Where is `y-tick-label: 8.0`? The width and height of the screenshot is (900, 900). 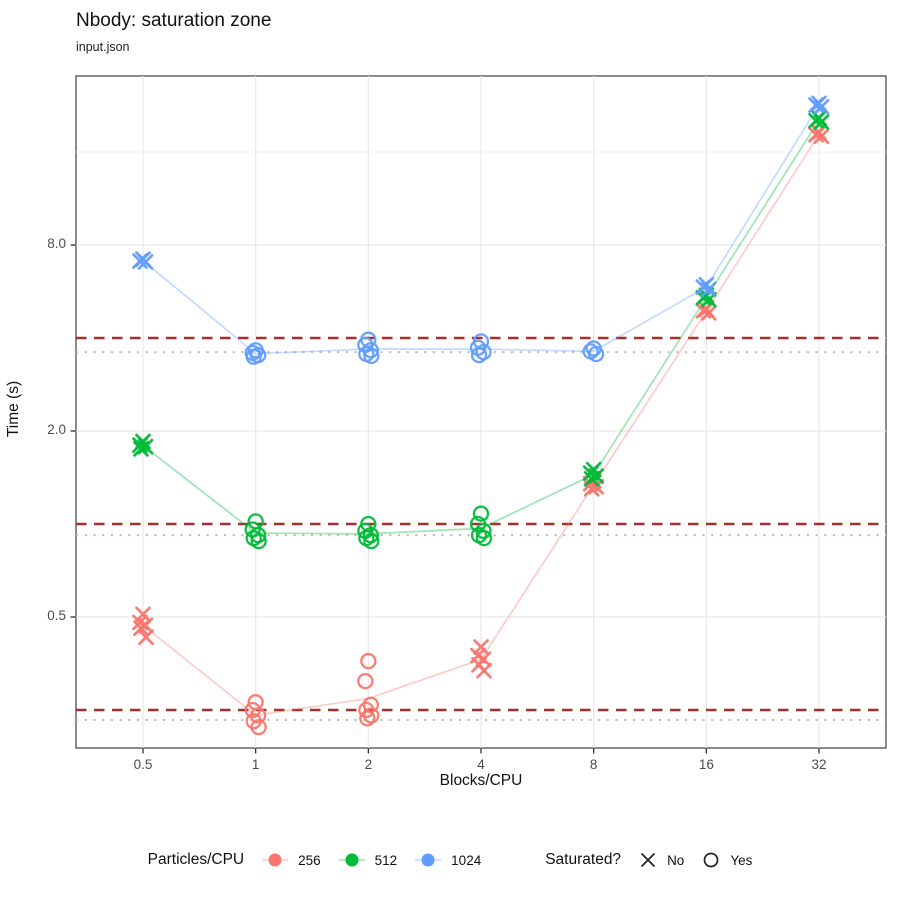 y-tick-label: 8.0 is located at coordinates (56, 243).